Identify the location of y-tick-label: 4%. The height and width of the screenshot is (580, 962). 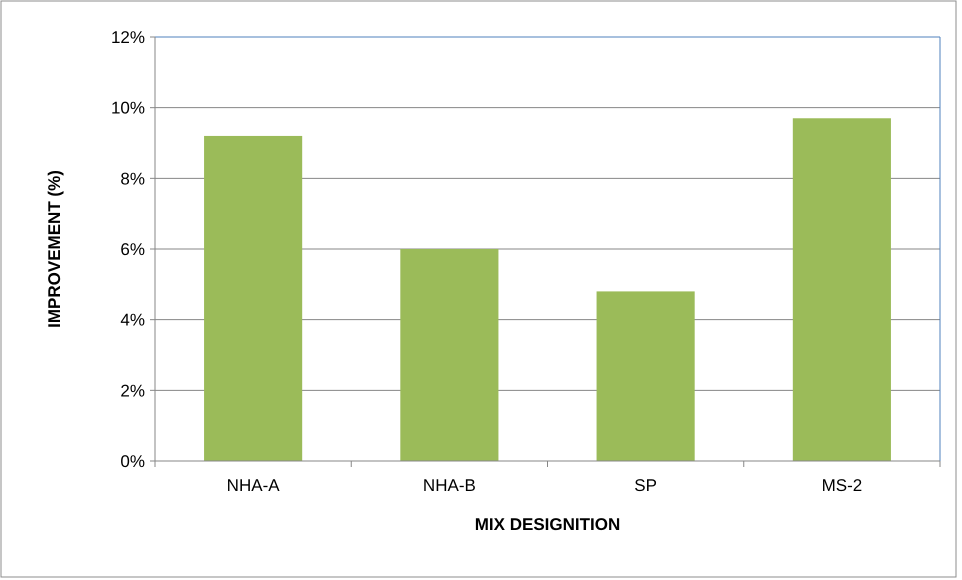
(132, 320).